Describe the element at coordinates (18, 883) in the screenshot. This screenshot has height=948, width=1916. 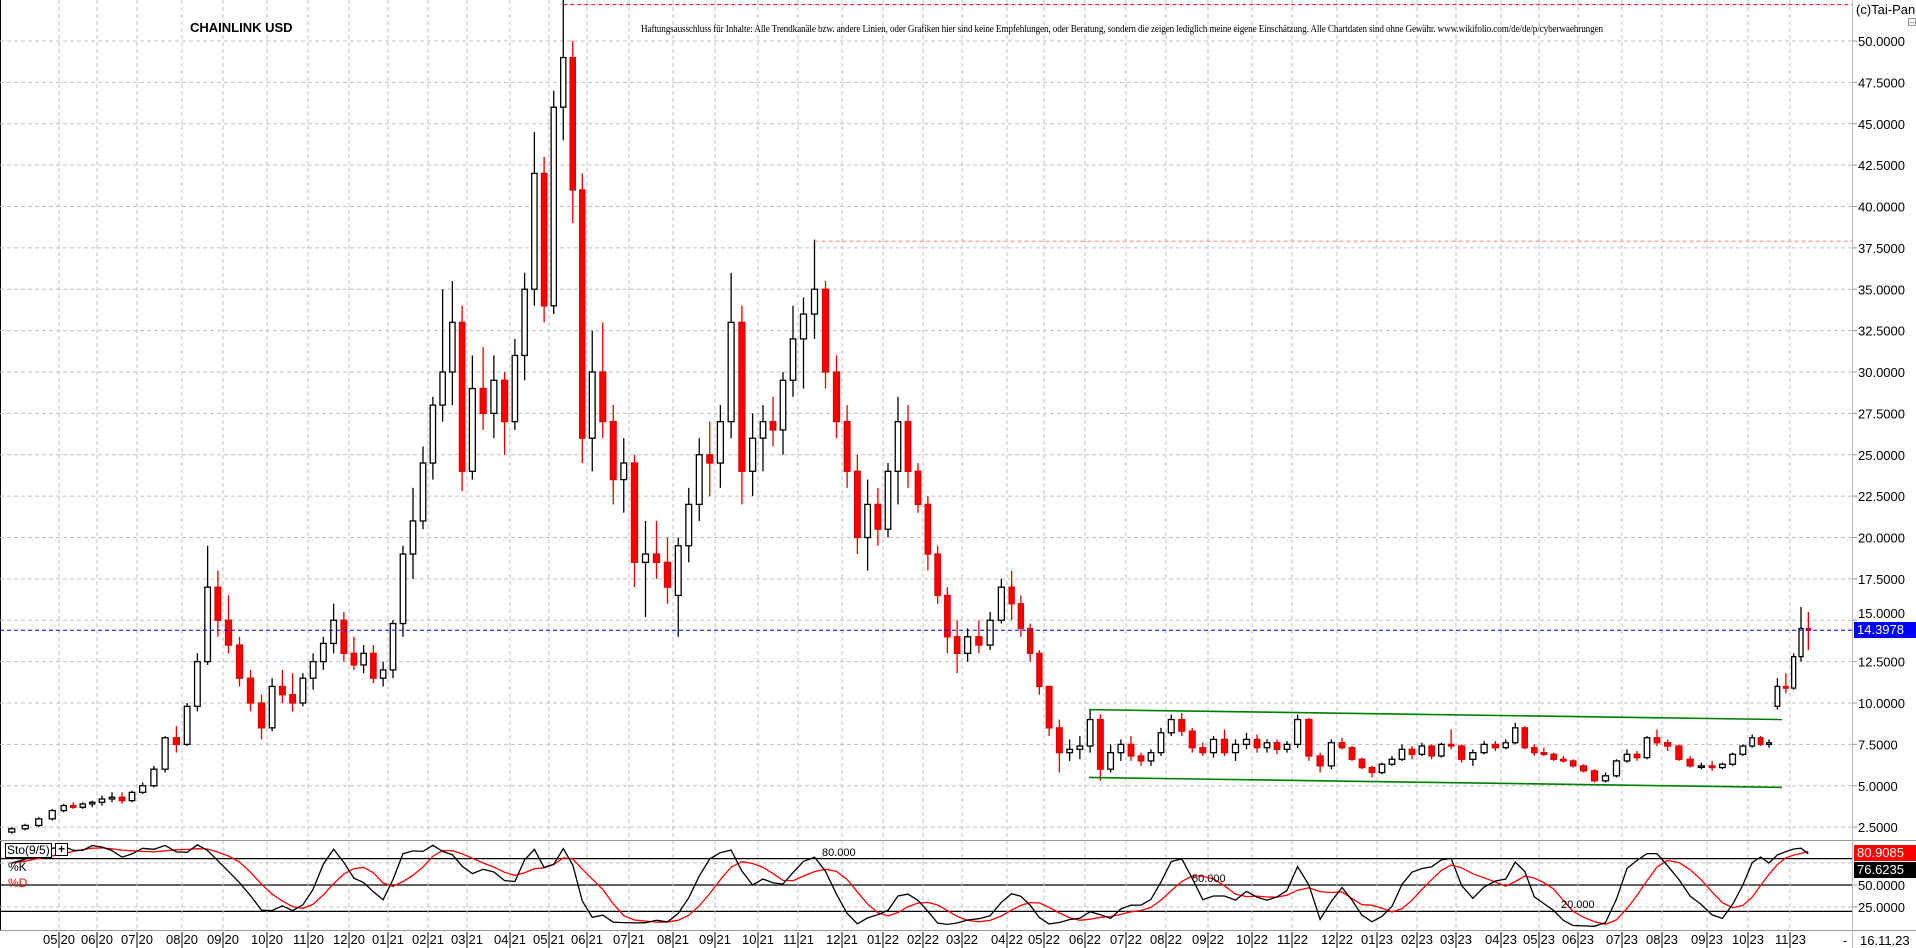
I see `d-legend: %D` at that location.